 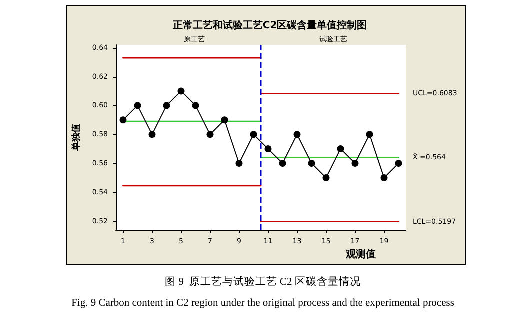 What do you see at coordinates (263, 281) in the screenshot?
I see `caption: 图 9 原工艺与试验工艺 C2 区碳含量情况` at bounding box center [263, 281].